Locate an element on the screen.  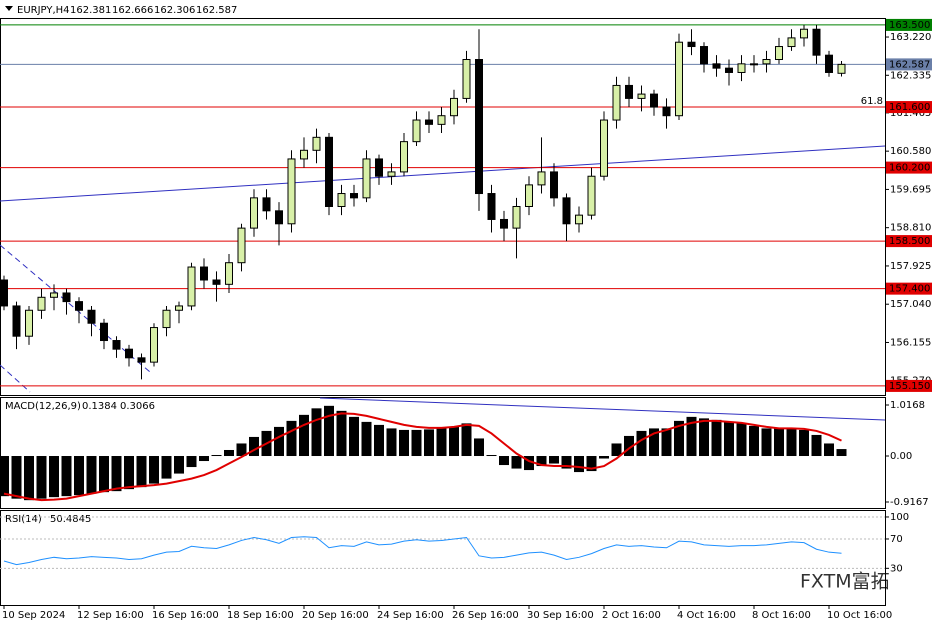
macd-value: 0.1384 is located at coordinates (99, 406).